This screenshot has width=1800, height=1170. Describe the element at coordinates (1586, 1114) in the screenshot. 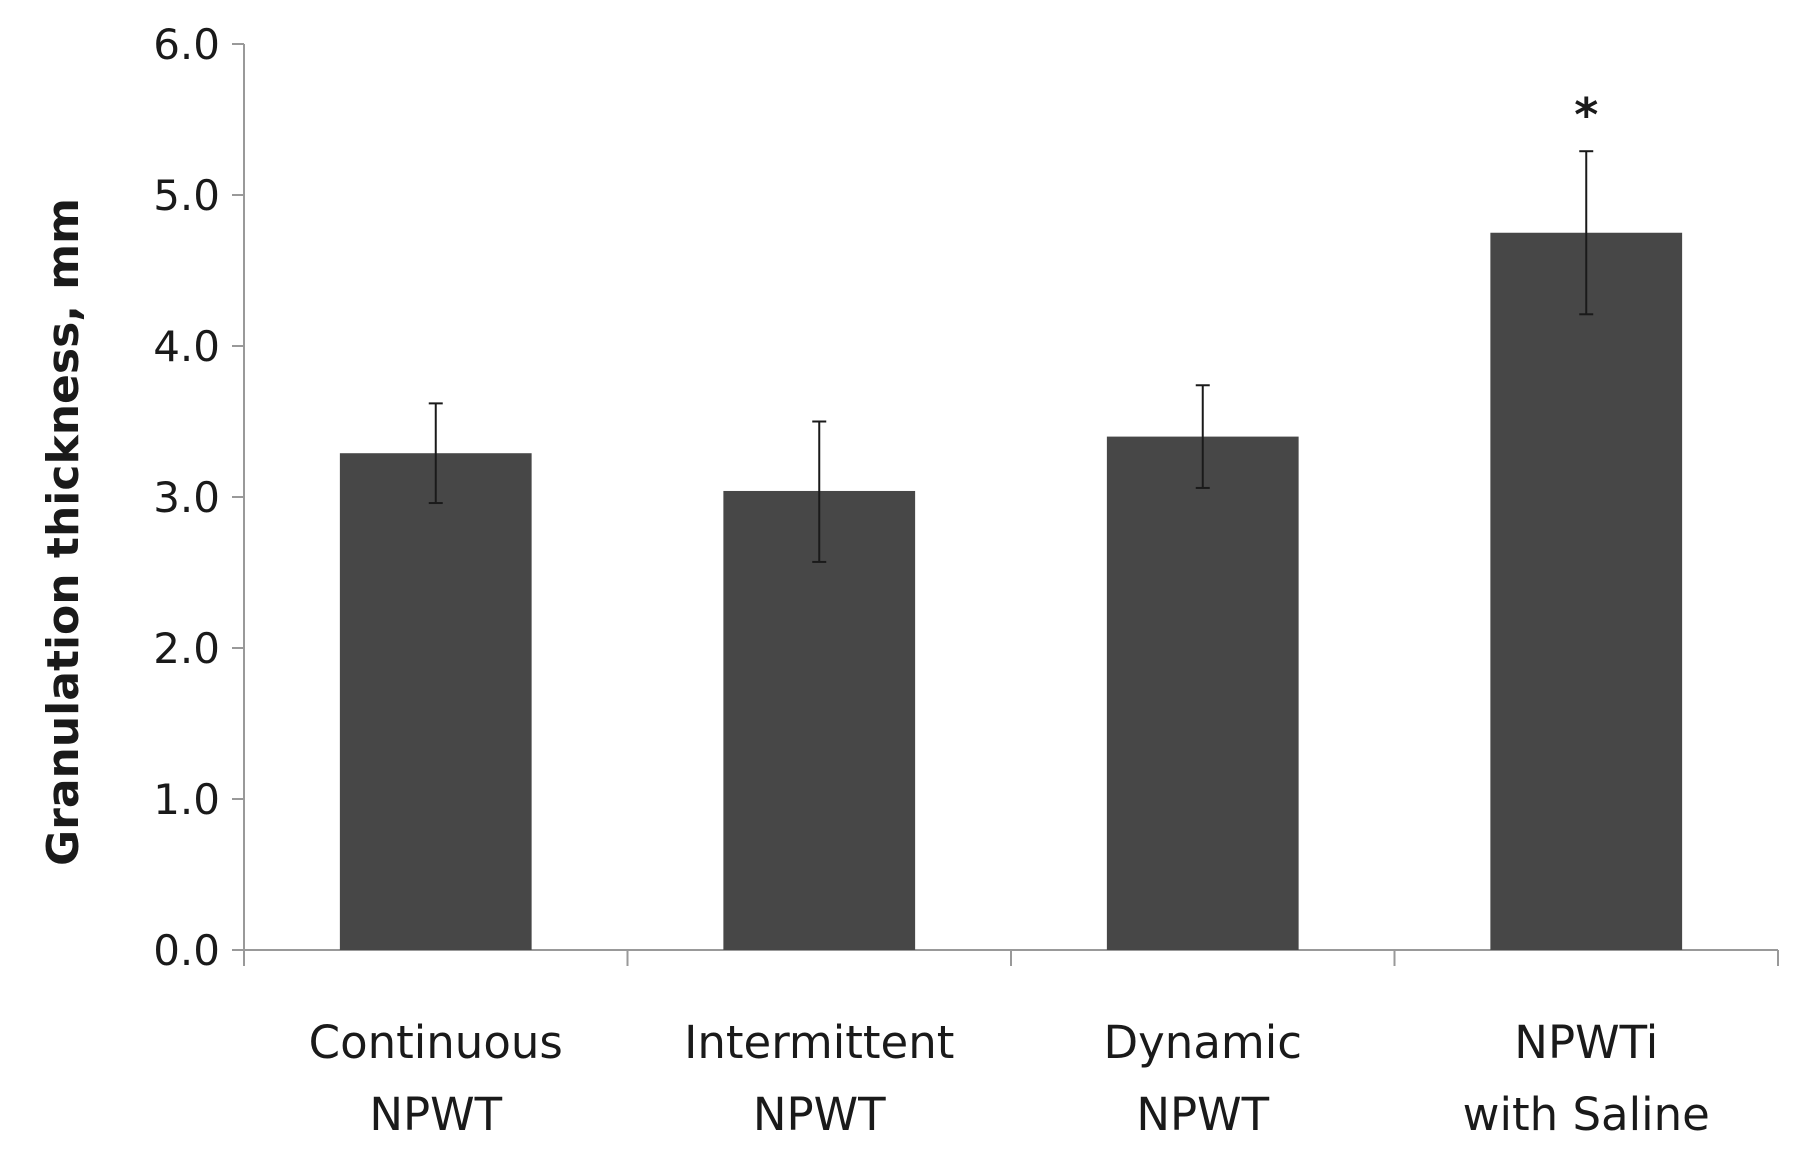

I see `x-category-label: with Saline` at that location.